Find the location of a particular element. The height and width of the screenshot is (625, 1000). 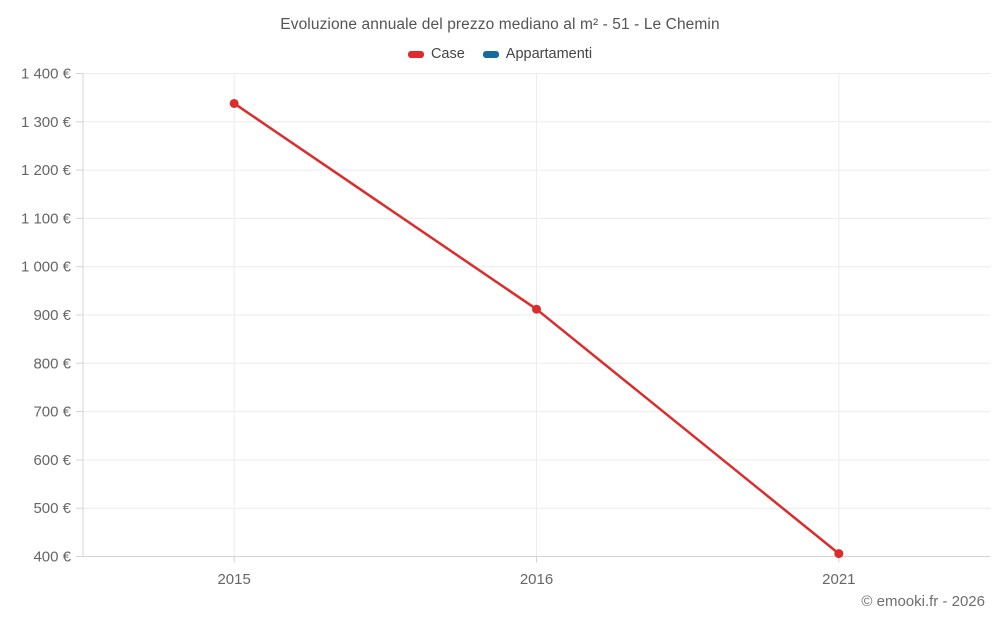

legend-swatch-case is located at coordinates (415, 54).